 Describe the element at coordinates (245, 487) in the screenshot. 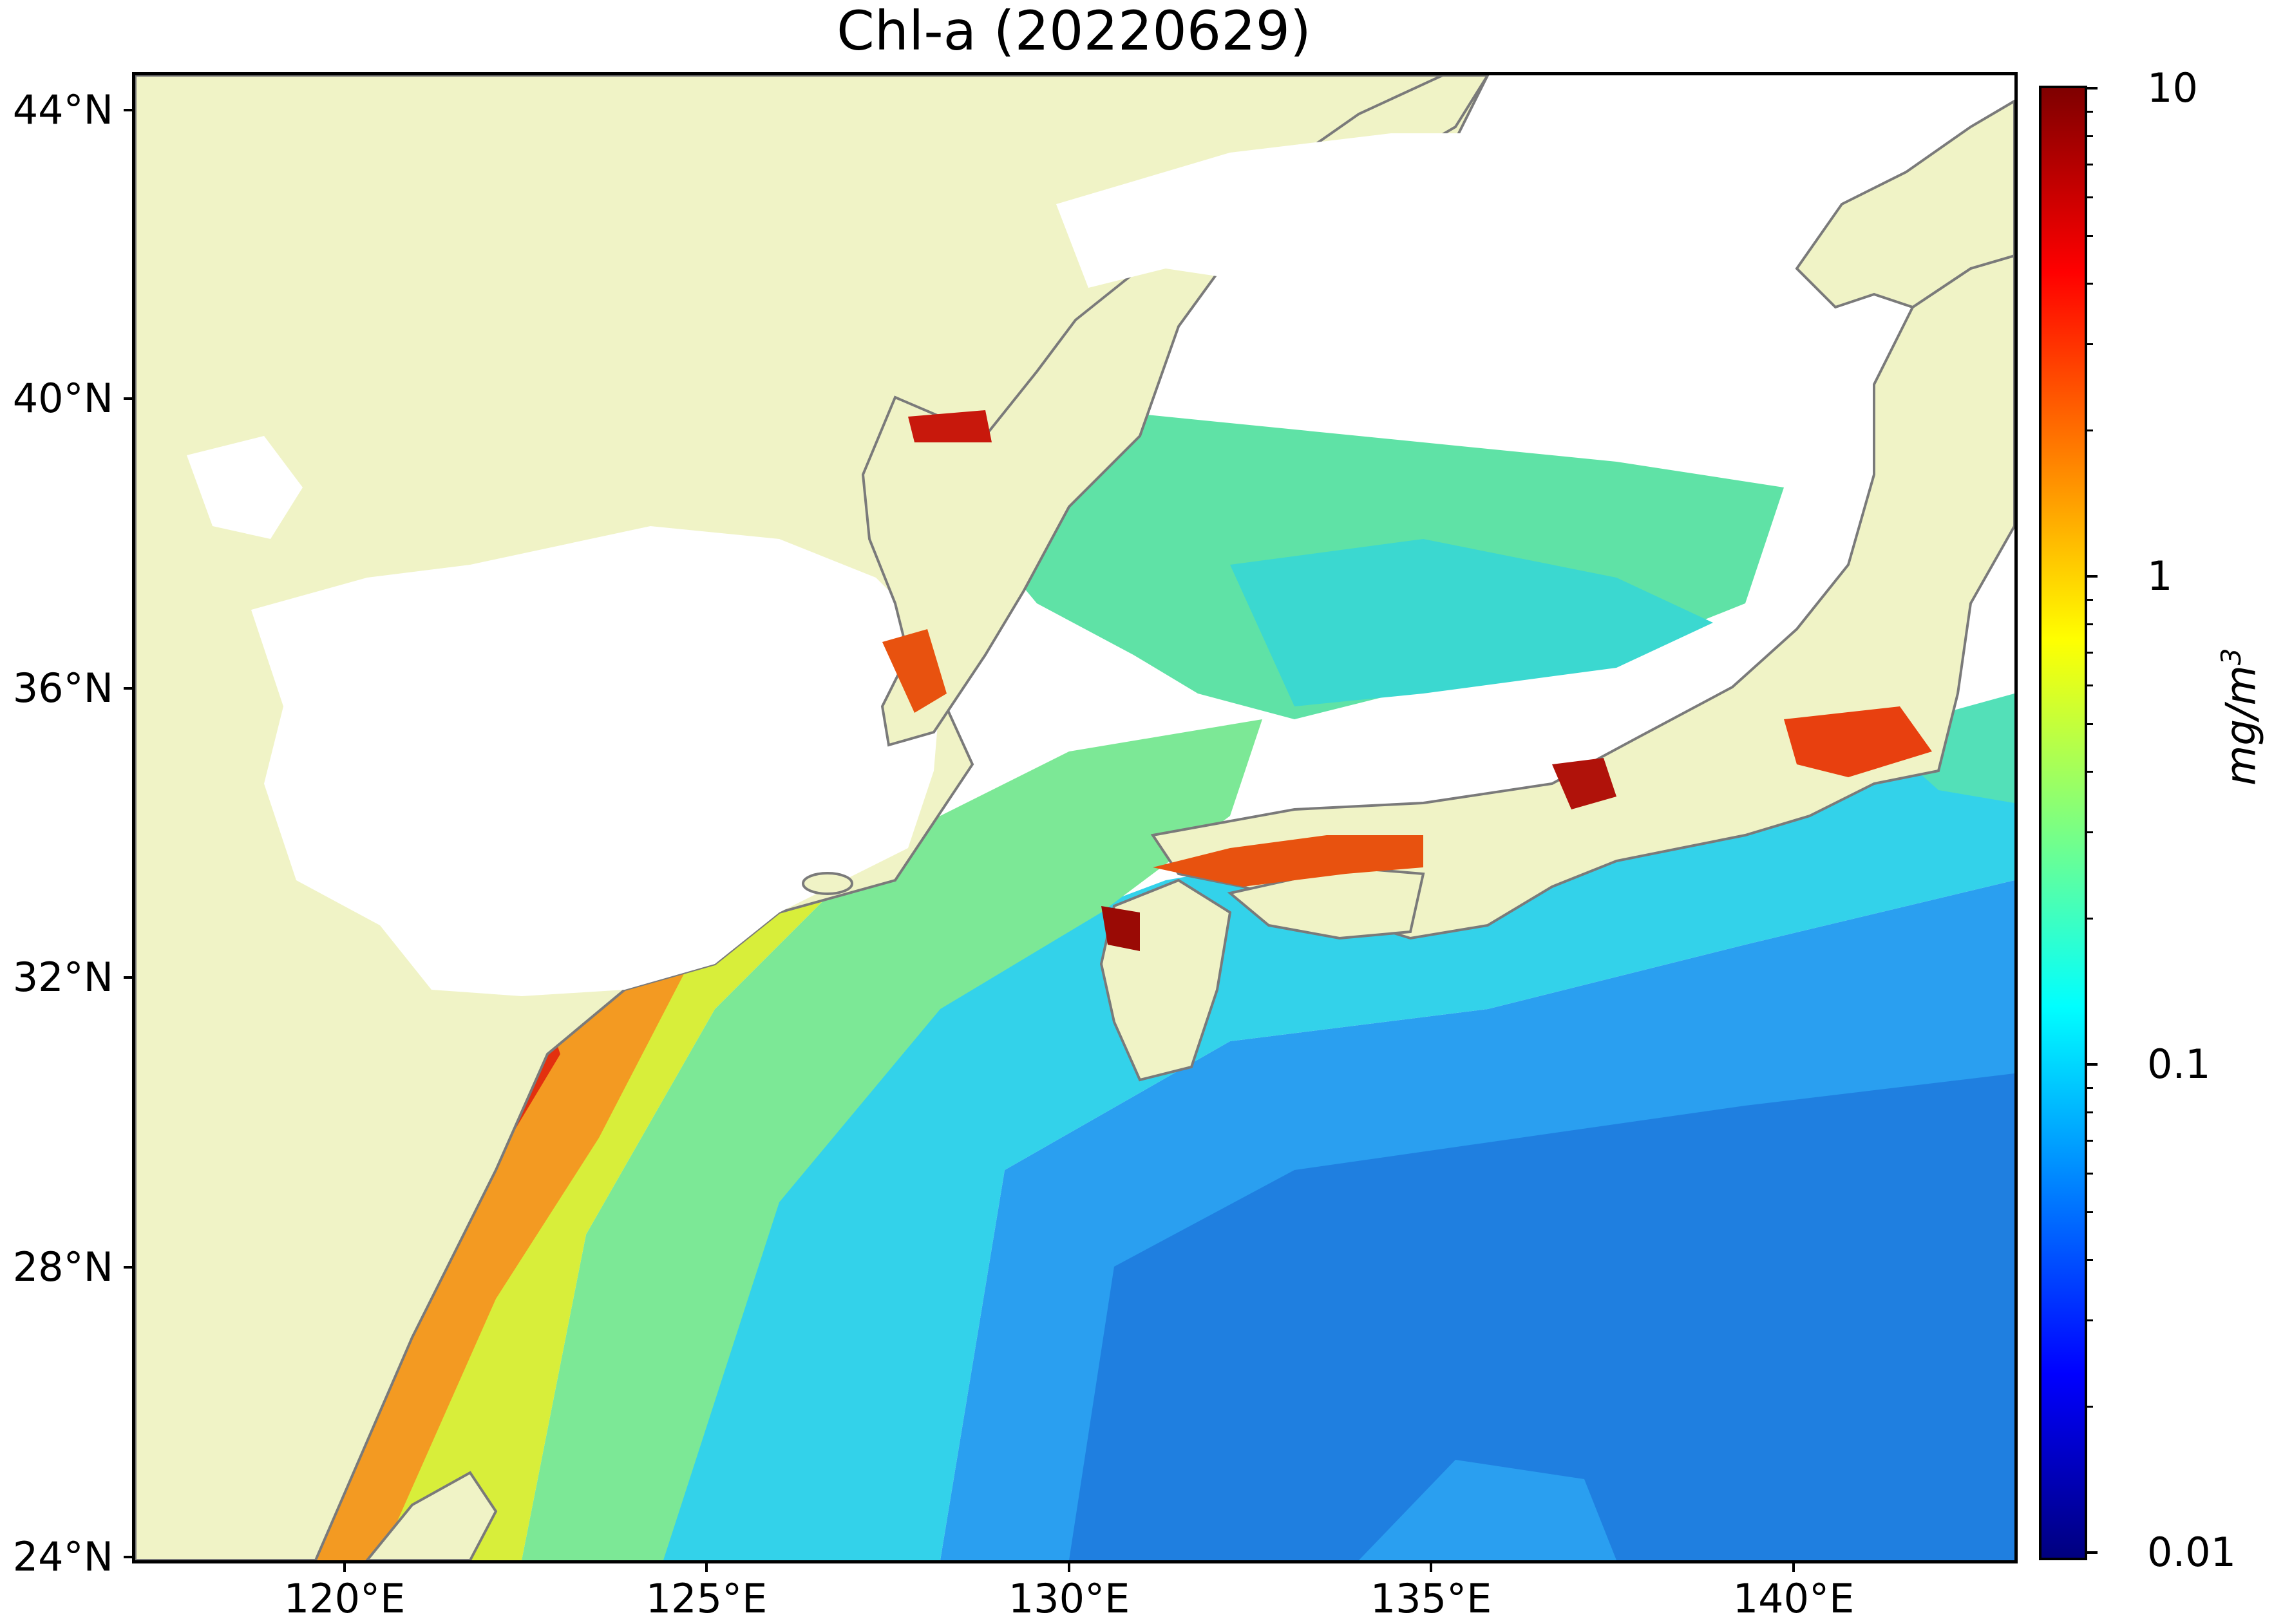

I see `cloud-liaodong` at that location.